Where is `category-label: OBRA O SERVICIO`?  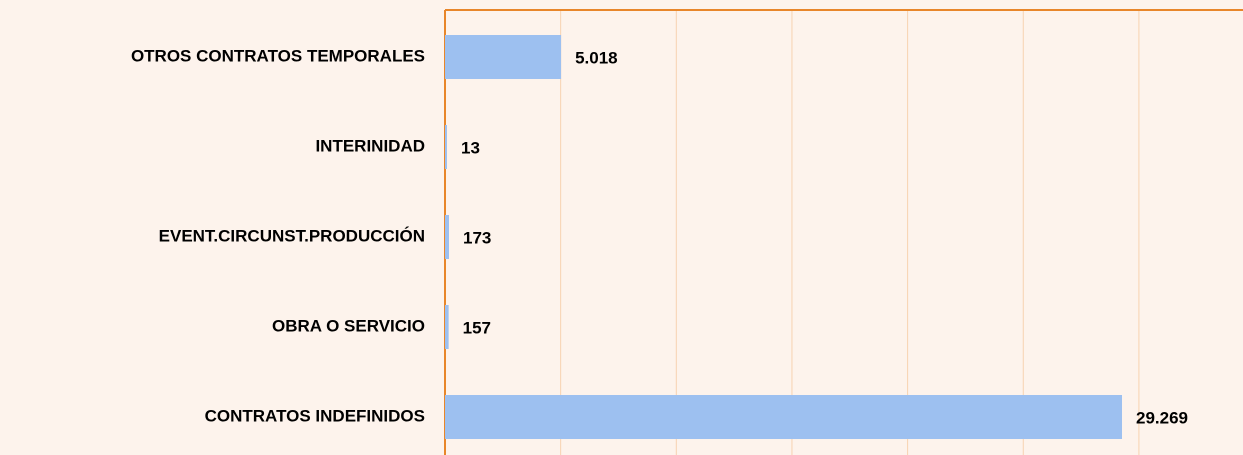
category-label: OBRA O SERVICIO is located at coordinates (348, 325).